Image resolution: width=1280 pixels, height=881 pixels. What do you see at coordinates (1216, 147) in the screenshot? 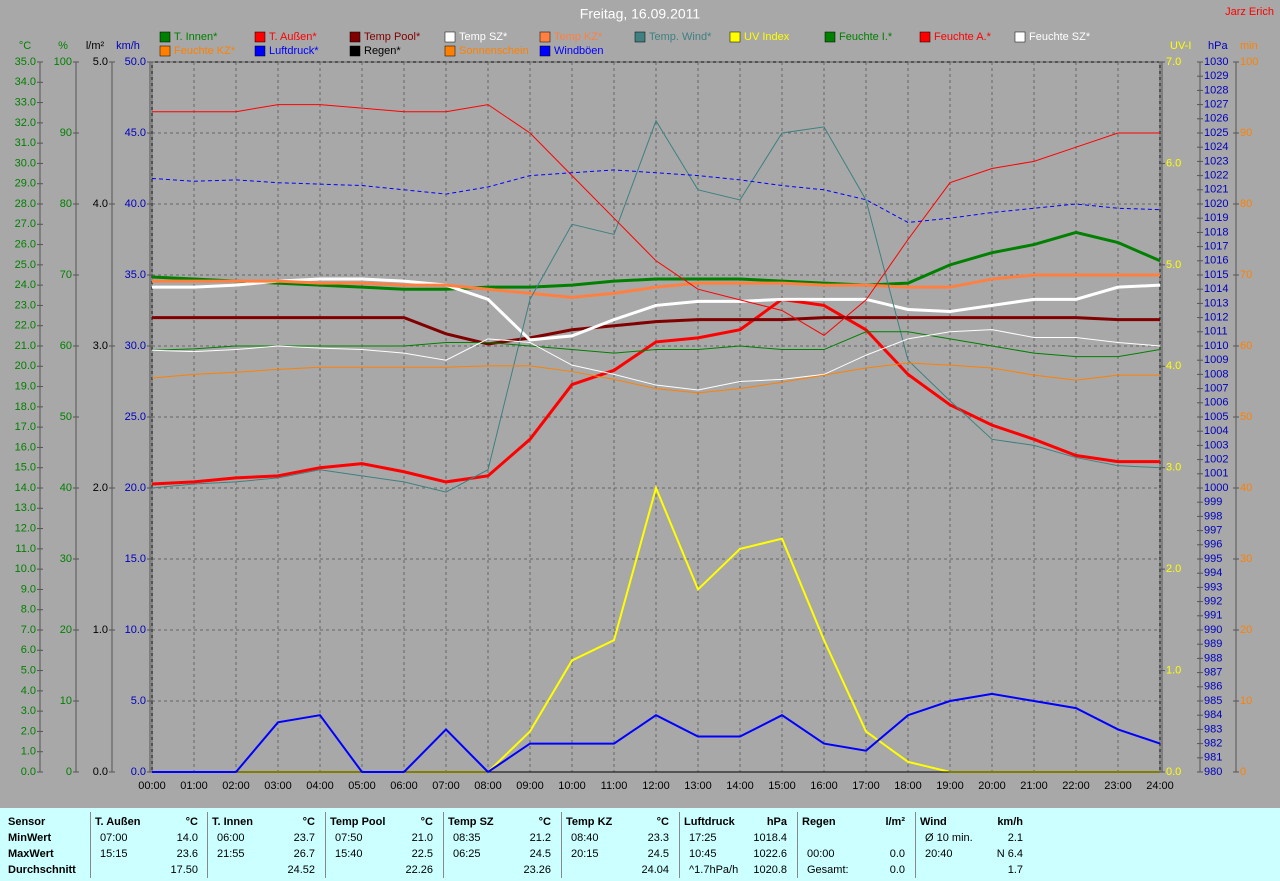
I see `y-tick-label: 1024` at bounding box center [1216, 147].